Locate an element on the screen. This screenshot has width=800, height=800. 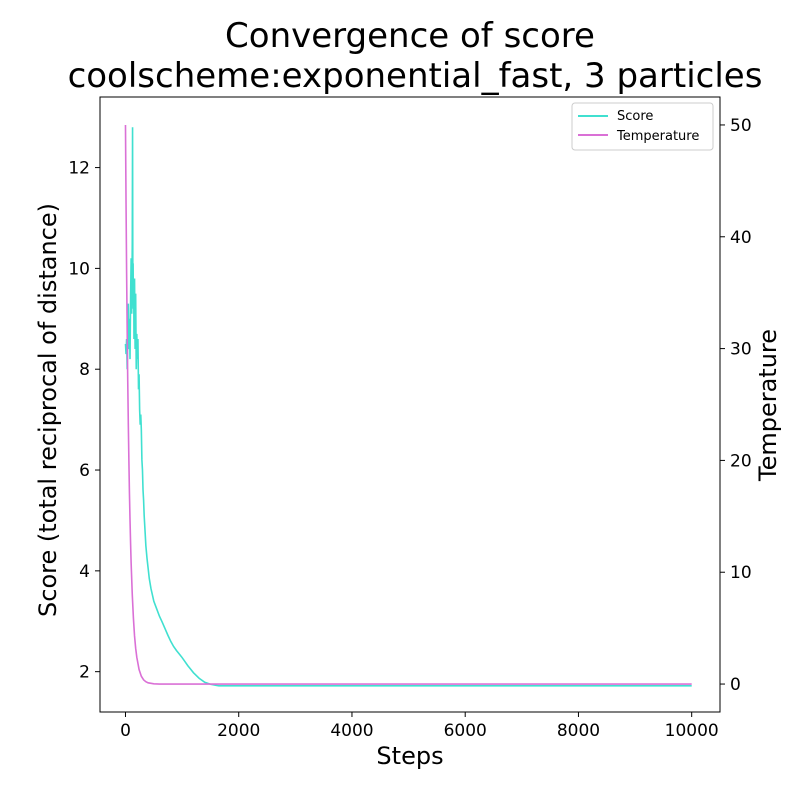
x-tick-label: 6000 is located at coordinates (465, 731).